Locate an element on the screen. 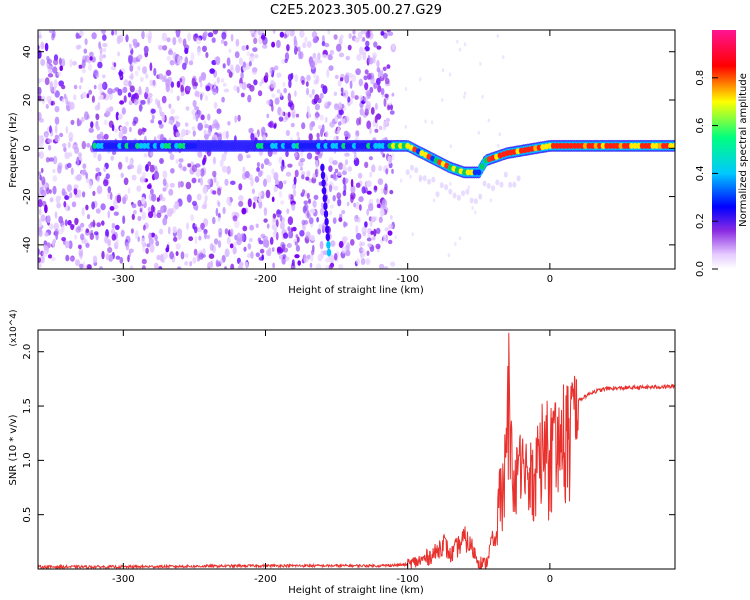  y-tick-label: 40 is located at coordinates (27, 51).